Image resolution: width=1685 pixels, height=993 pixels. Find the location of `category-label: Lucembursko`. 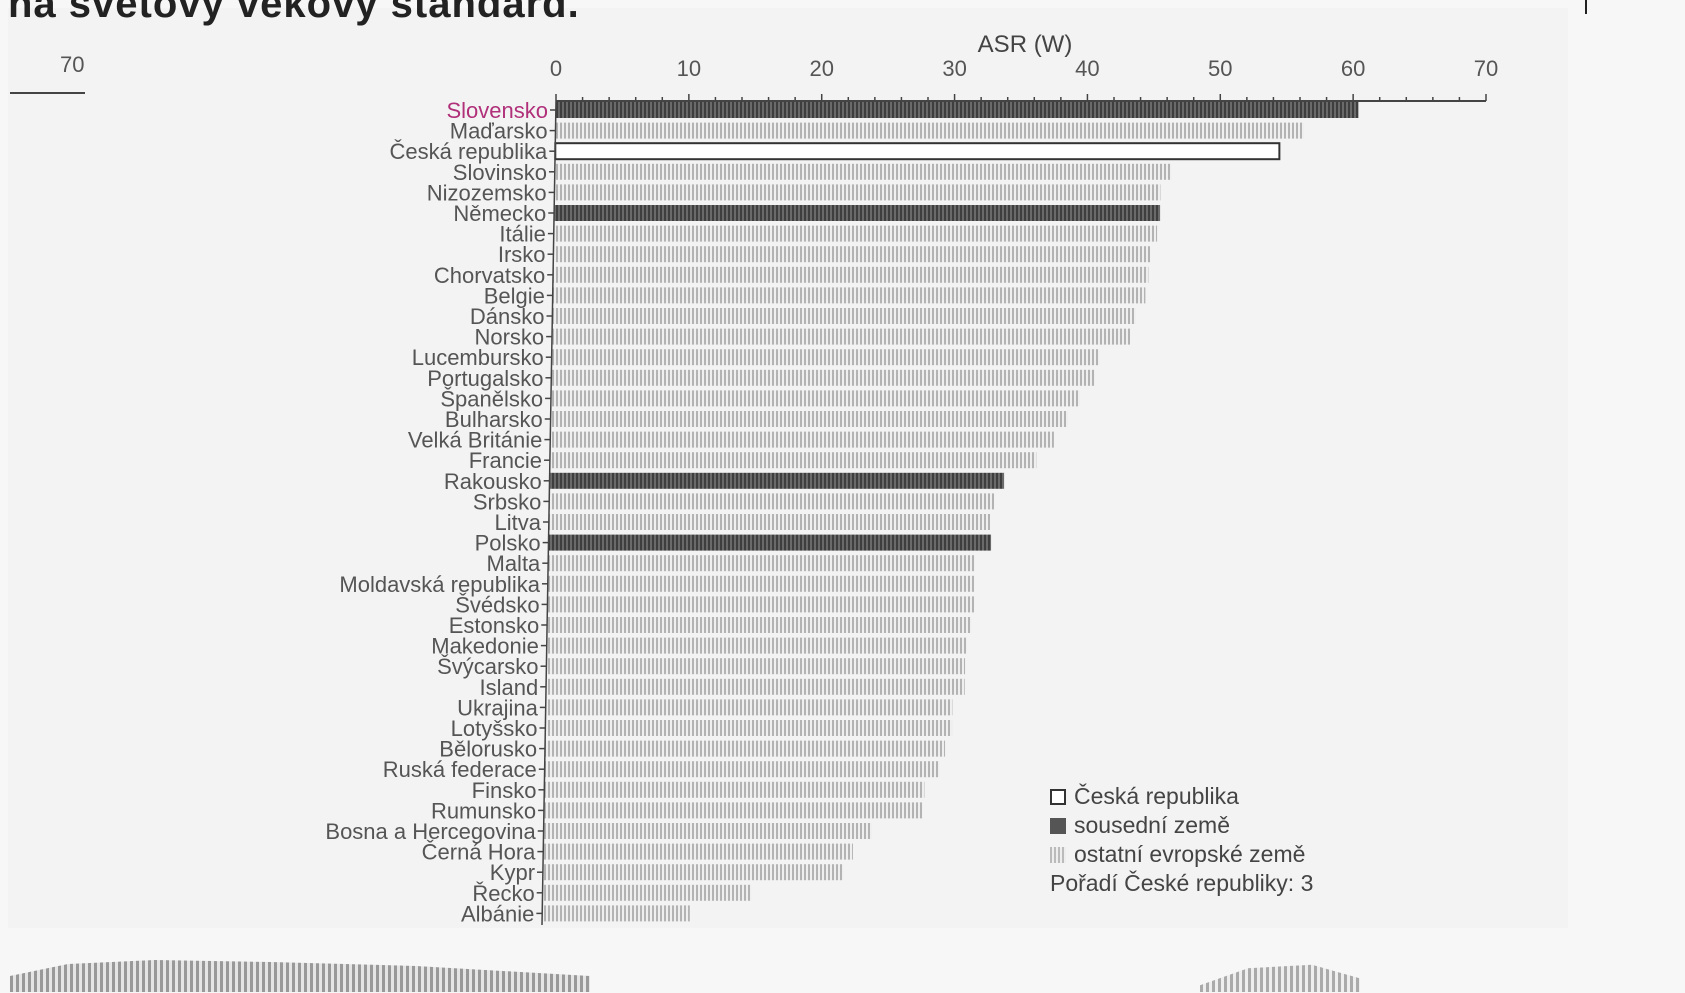

category-label: Lucembursko is located at coordinates (478, 357).